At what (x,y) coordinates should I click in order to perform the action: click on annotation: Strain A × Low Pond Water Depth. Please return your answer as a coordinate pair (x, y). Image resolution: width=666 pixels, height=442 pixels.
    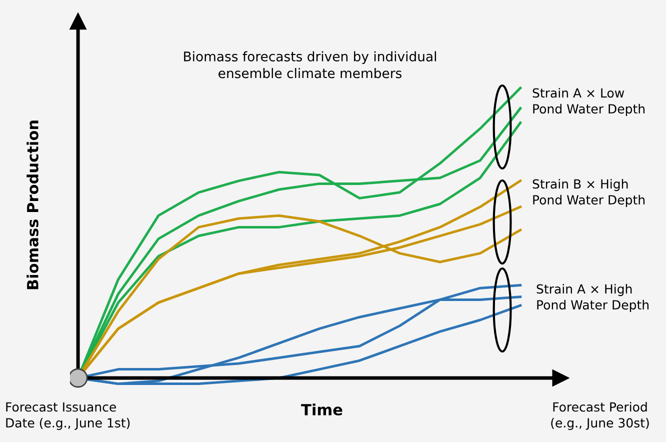
    Looking at the image, I should click on (588, 102).